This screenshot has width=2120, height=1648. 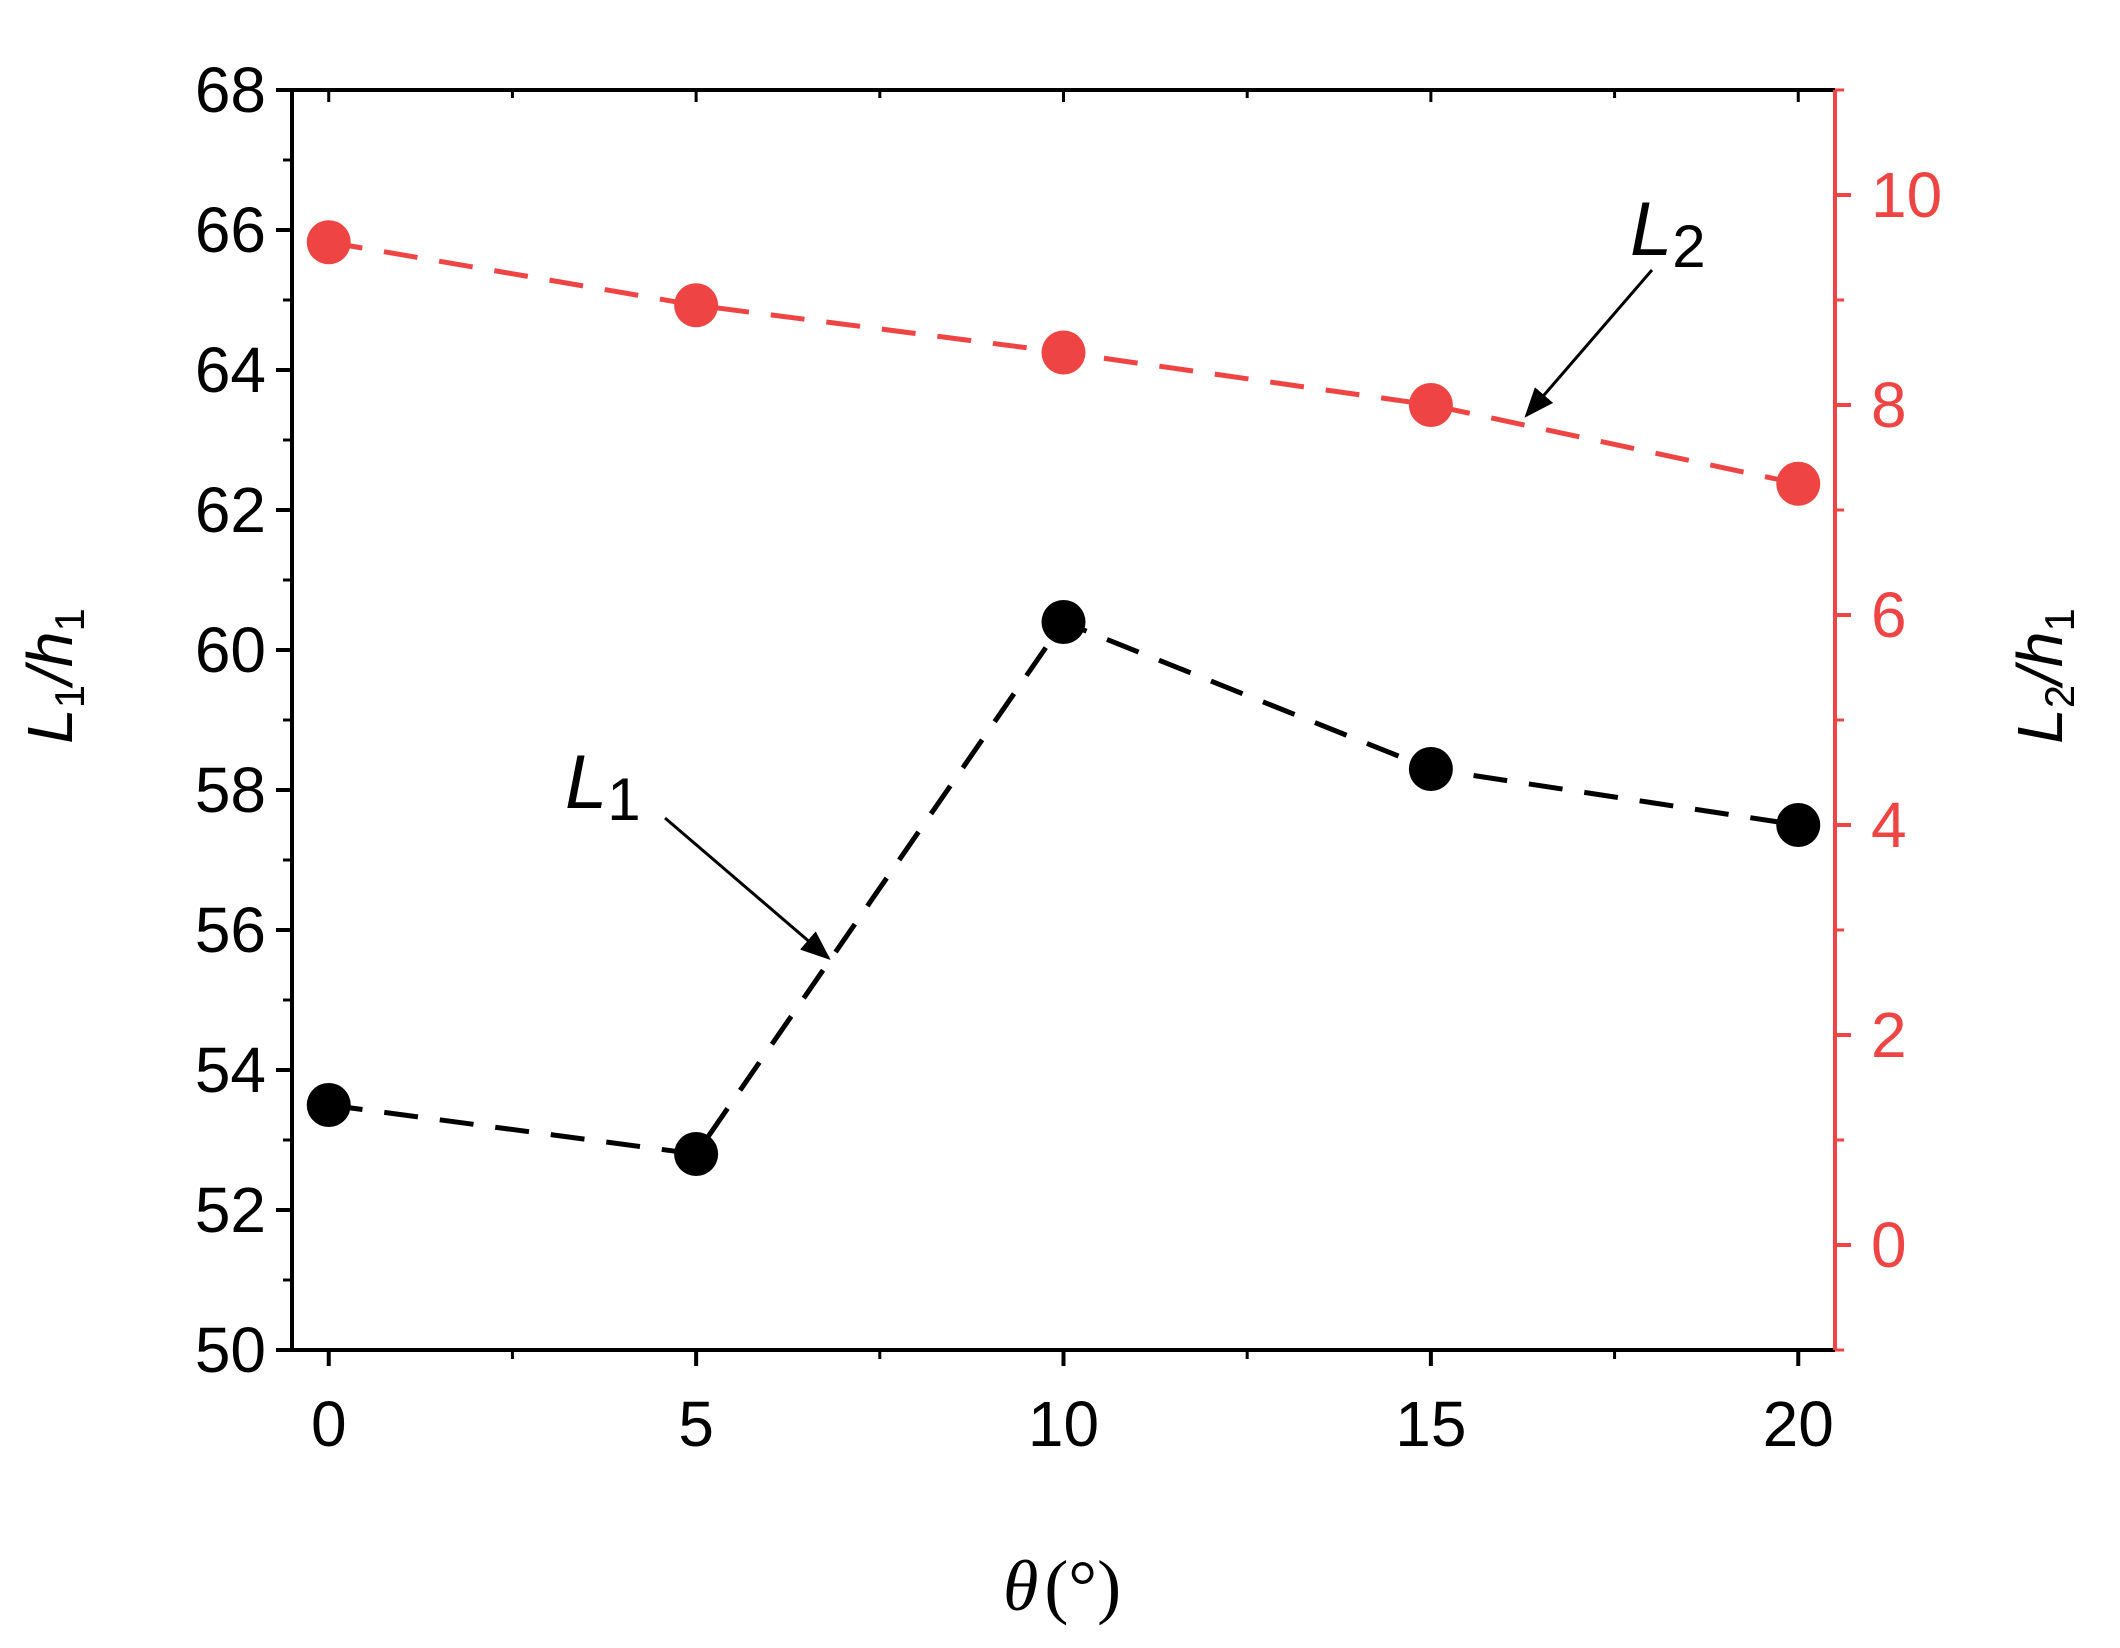 I want to click on left-tick-label: 66, so click(x=230, y=230).